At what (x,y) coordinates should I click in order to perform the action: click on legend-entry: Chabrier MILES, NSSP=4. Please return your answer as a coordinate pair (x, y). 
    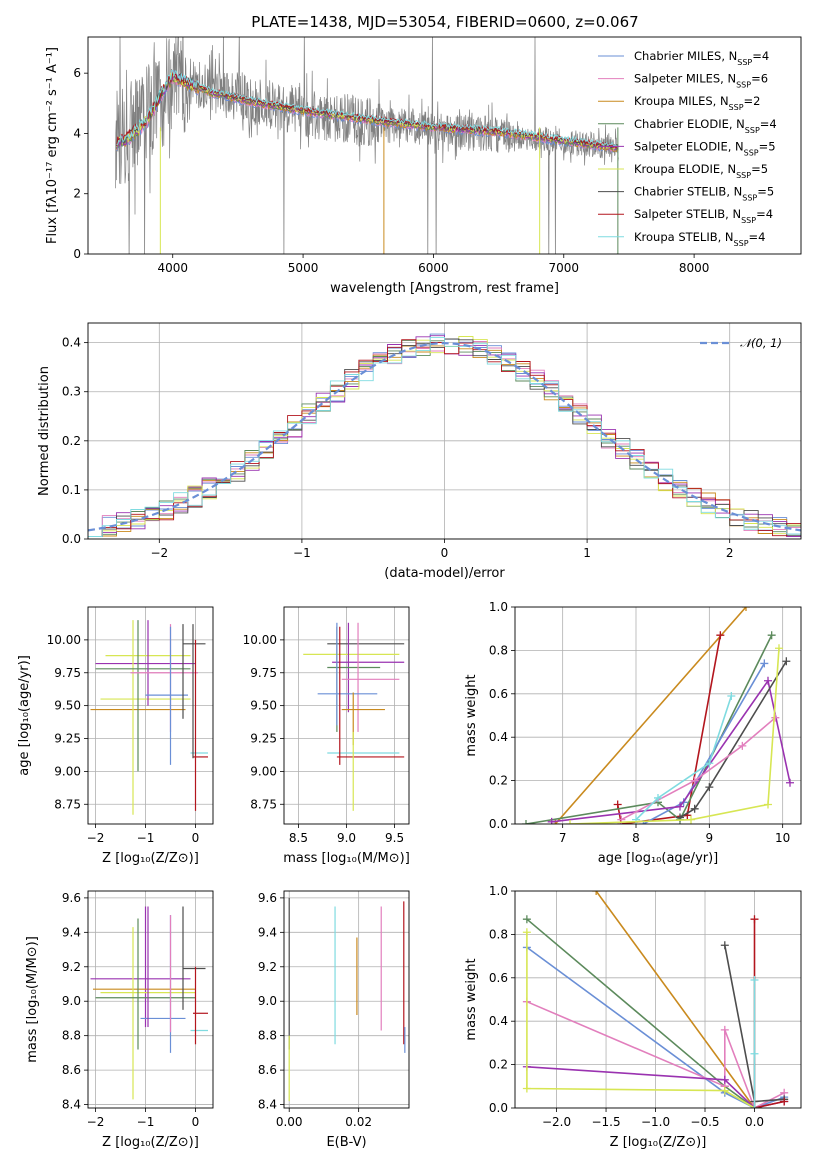
    Looking at the image, I should click on (701, 58).